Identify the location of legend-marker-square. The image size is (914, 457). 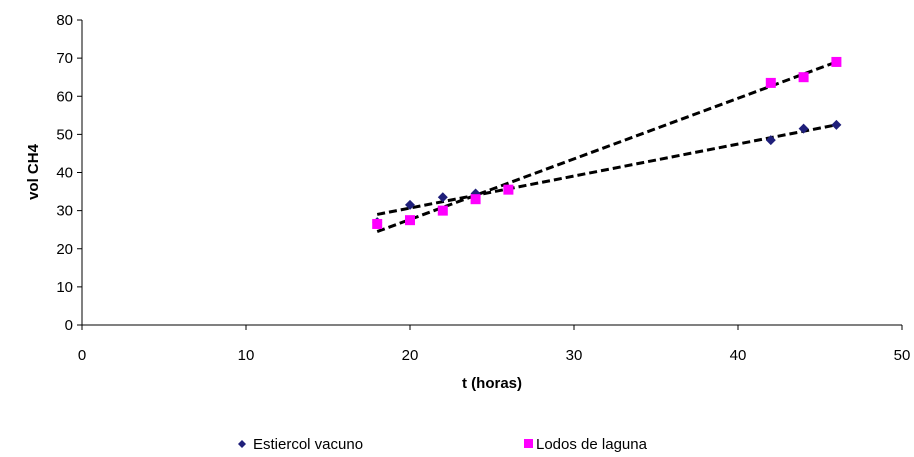
(528, 443).